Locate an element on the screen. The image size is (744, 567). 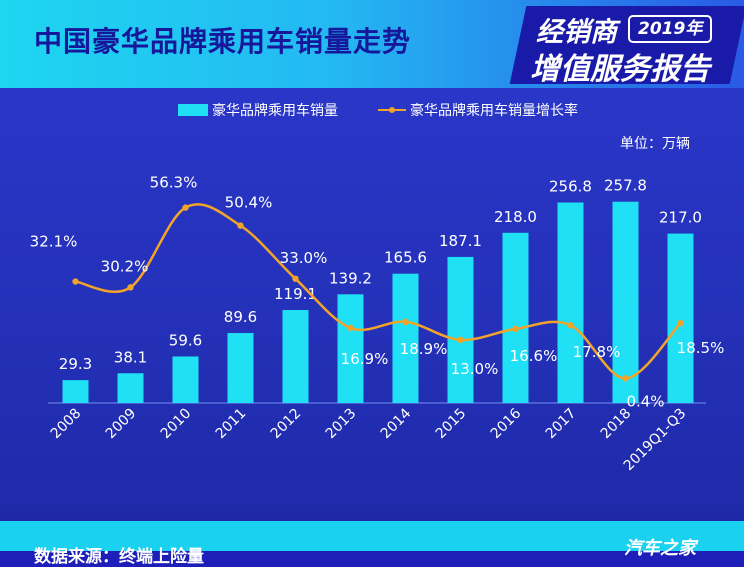
bar-2017 is located at coordinates (570, 302).